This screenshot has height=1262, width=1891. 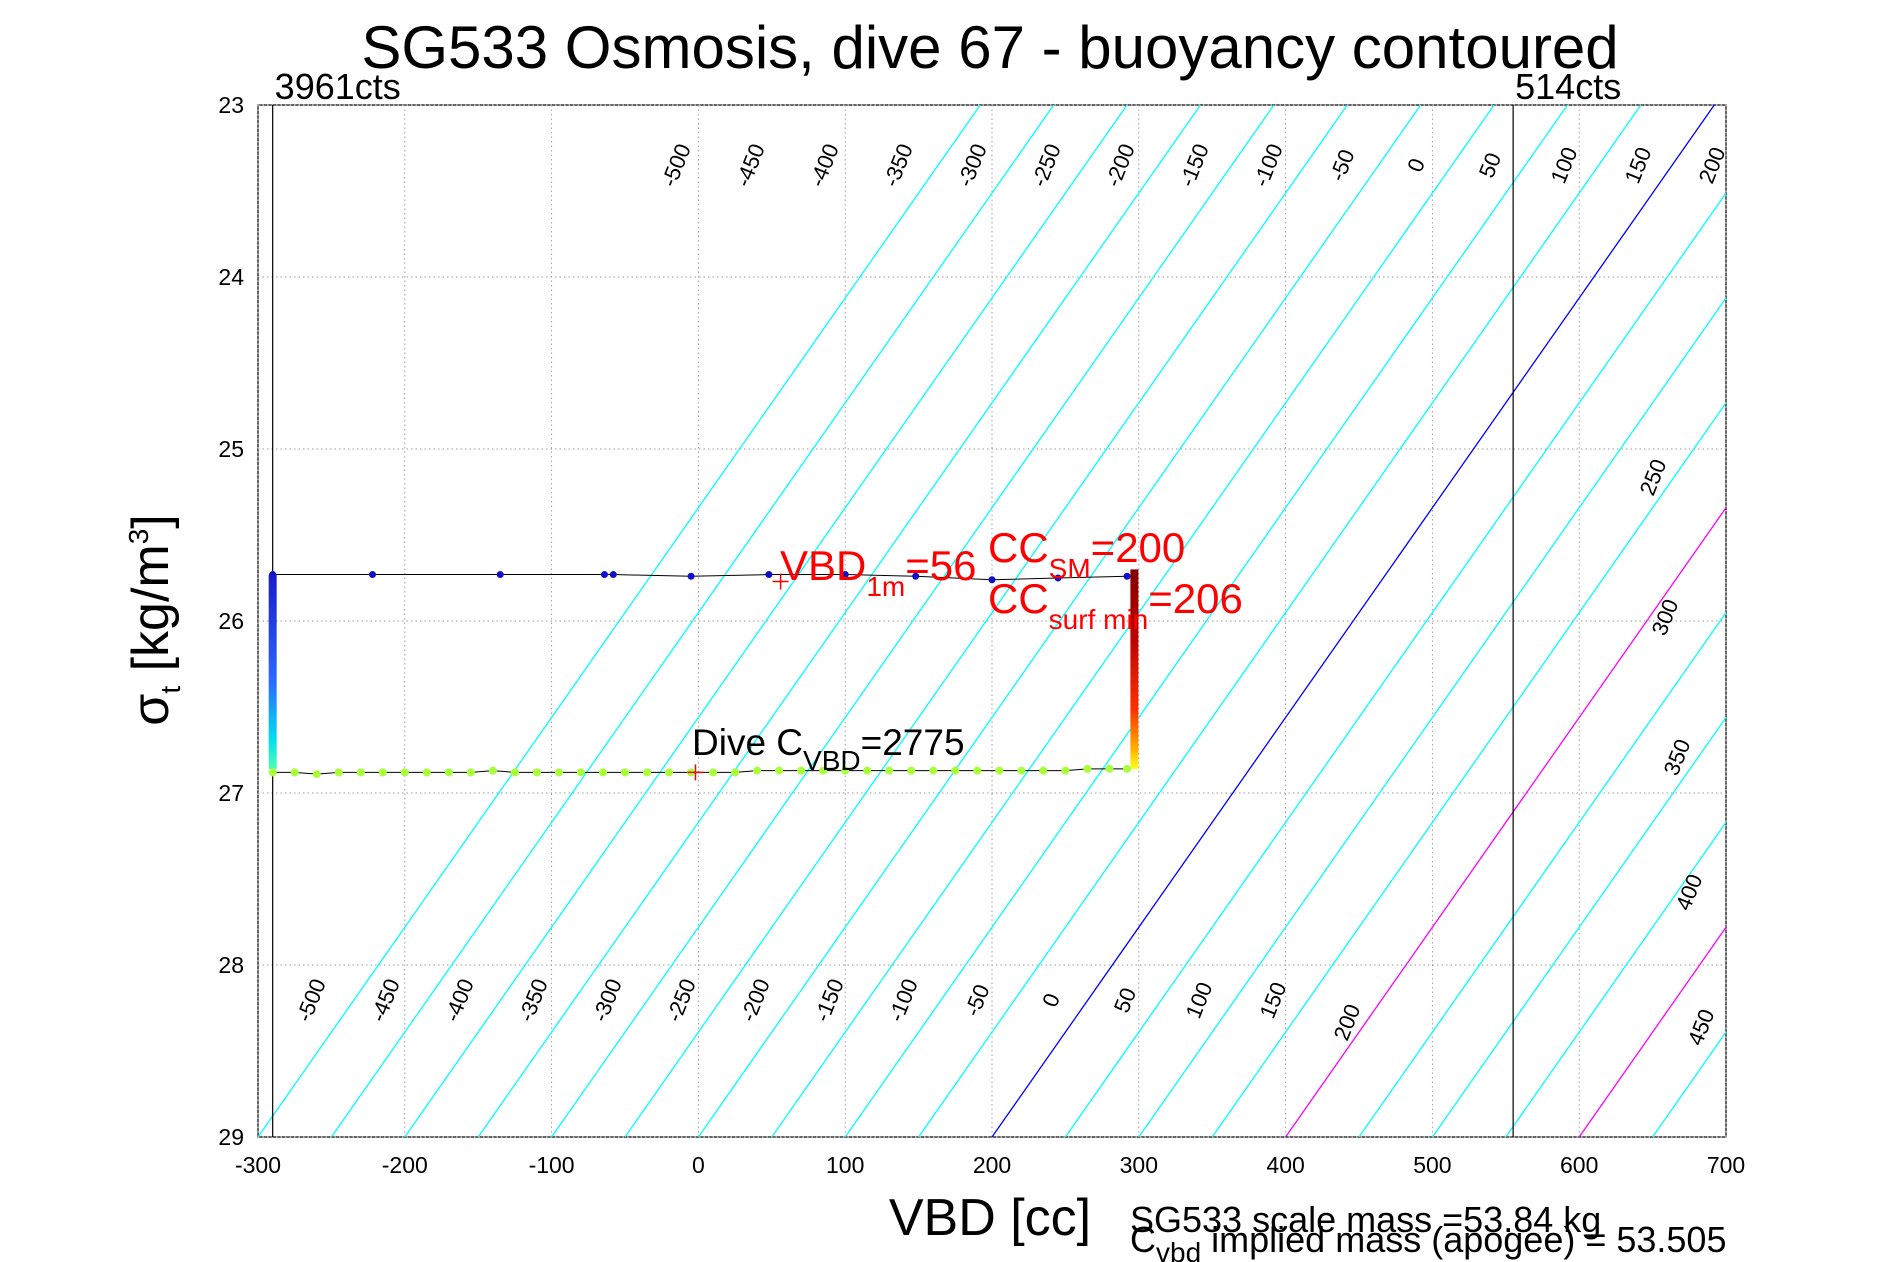 What do you see at coordinates (878, 572) in the screenshot?
I see `vbd-1m-annotation: VBD1m=56` at bounding box center [878, 572].